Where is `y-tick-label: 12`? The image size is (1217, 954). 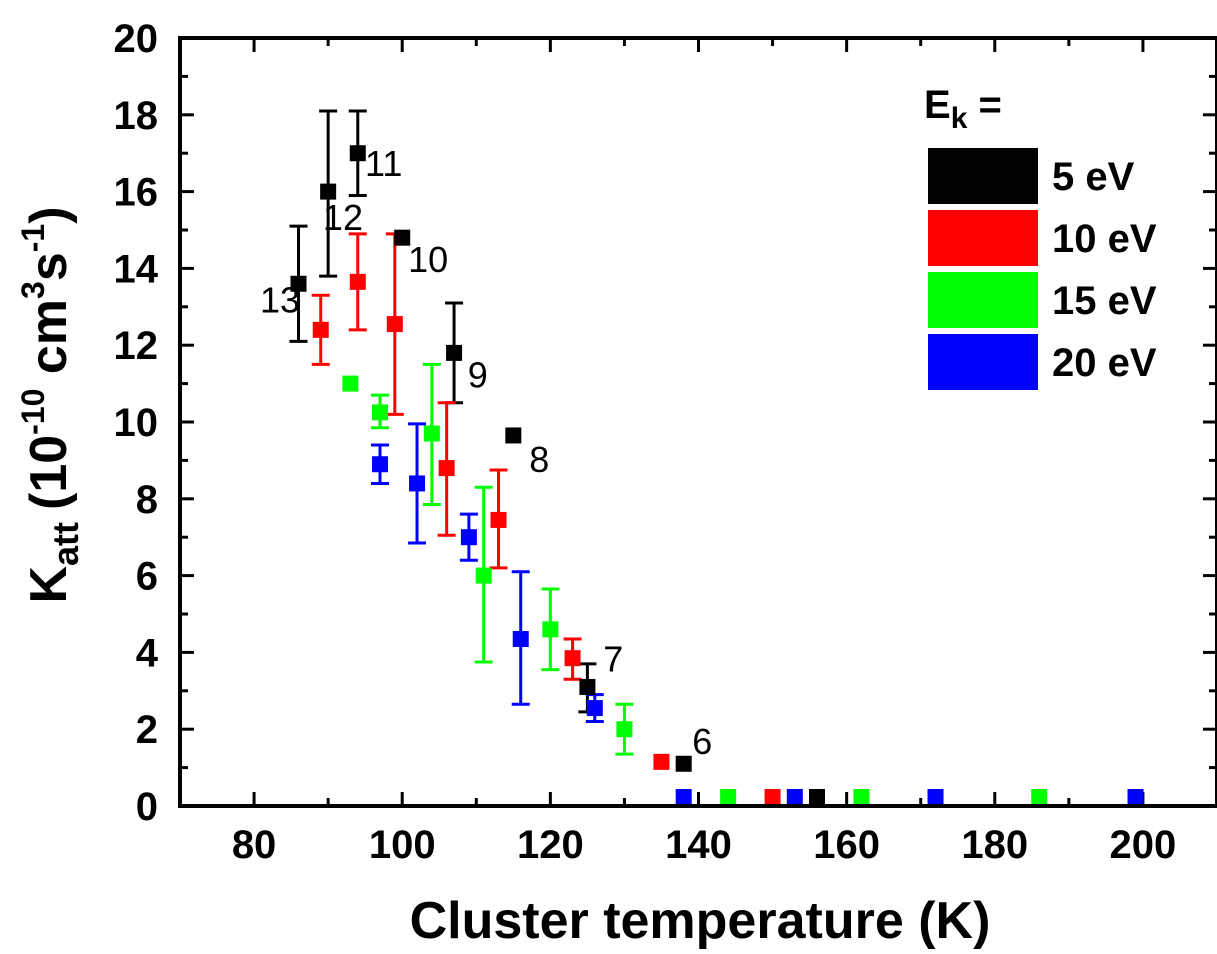
y-tick-label: 12 is located at coordinates (136, 346).